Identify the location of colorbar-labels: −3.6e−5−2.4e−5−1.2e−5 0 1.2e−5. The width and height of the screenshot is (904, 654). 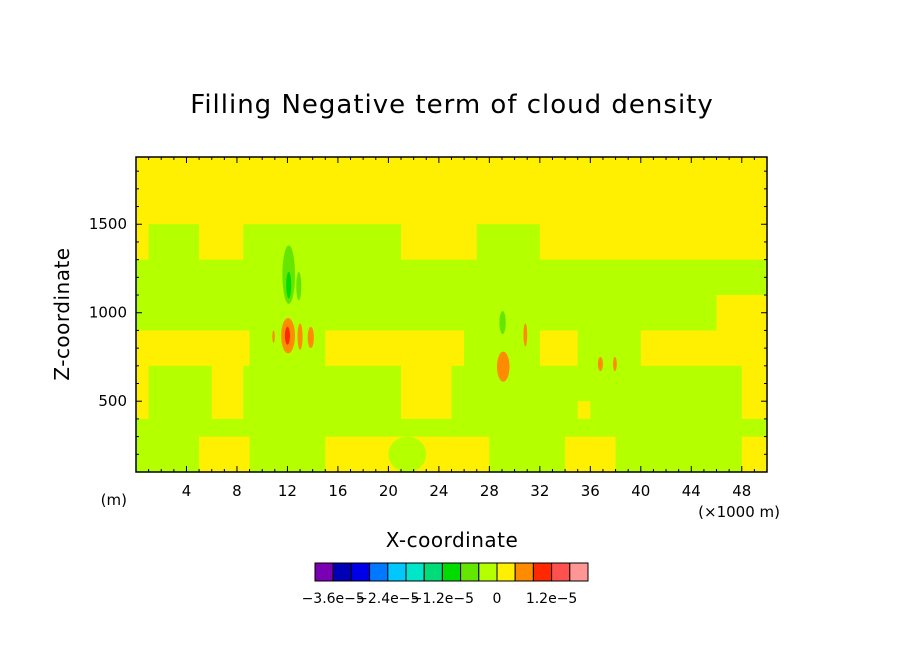
(440, 599).